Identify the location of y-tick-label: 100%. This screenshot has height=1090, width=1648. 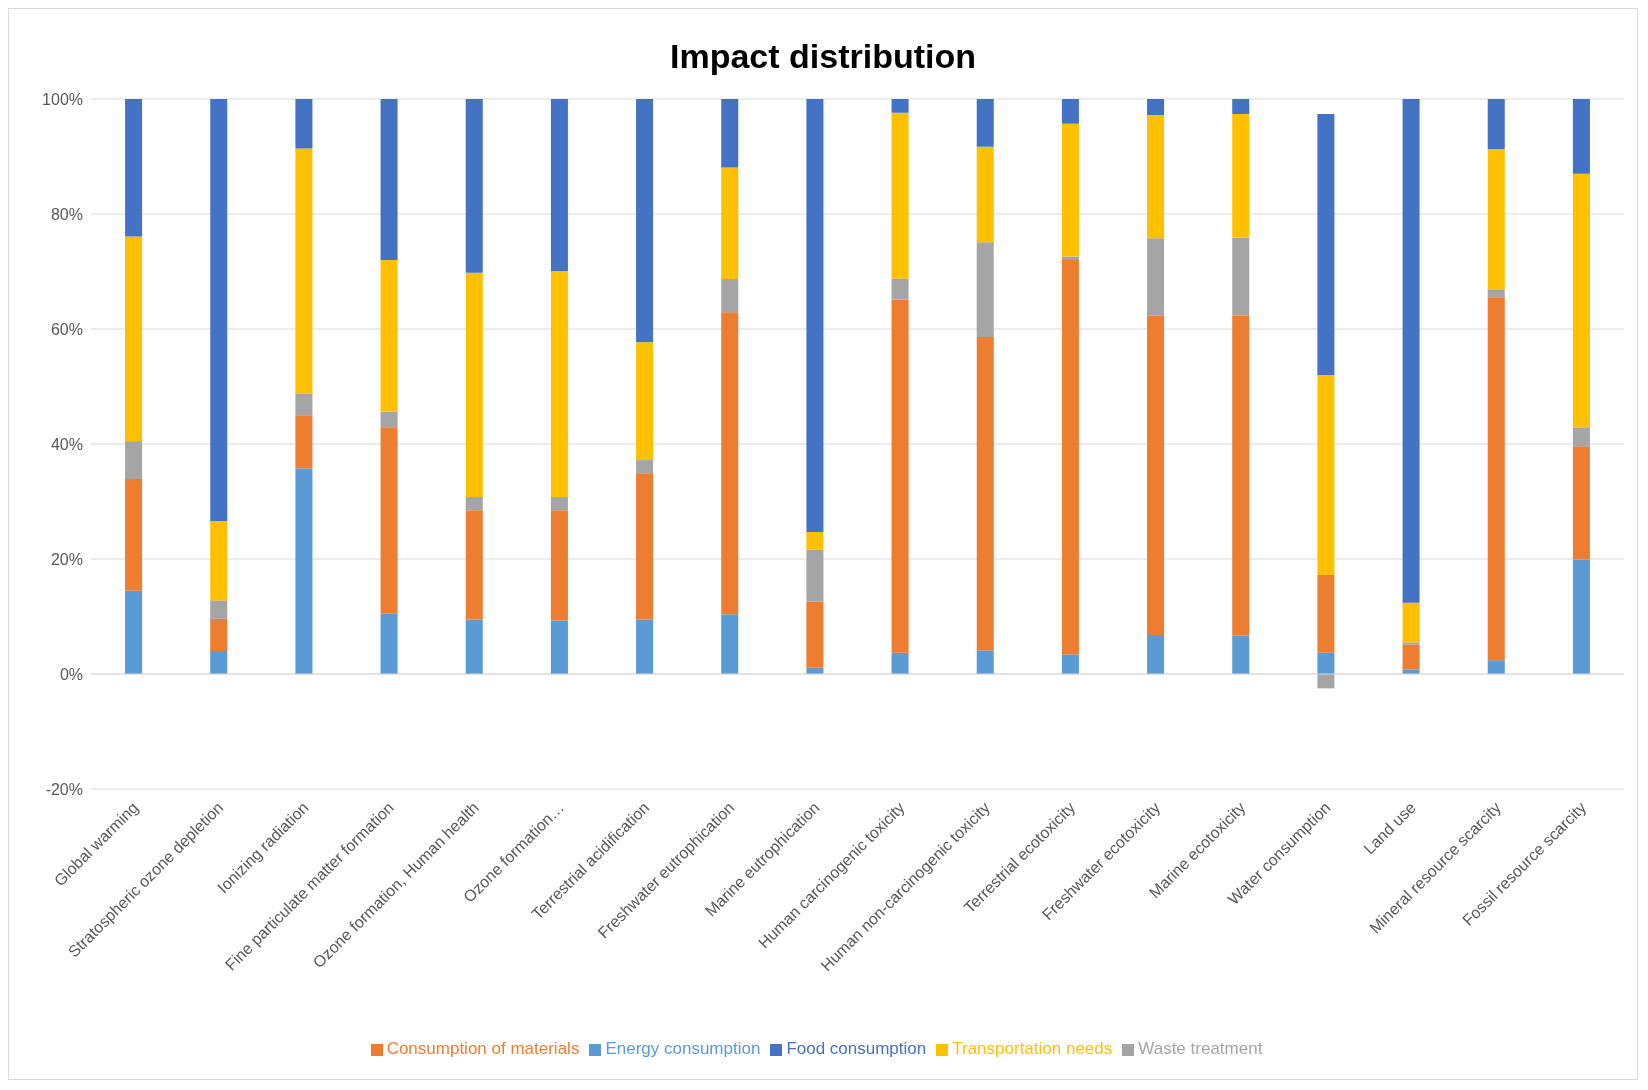
(62, 99).